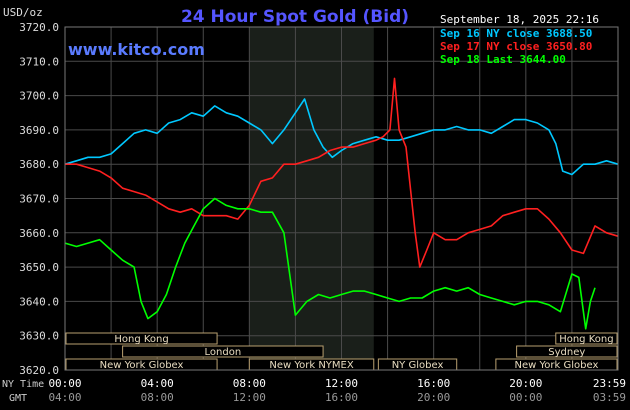 The height and width of the screenshot is (410, 630). What do you see at coordinates (39, 370) in the screenshot?
I see `y-tick-label: 3620.0` at bounding box center [39, 370].